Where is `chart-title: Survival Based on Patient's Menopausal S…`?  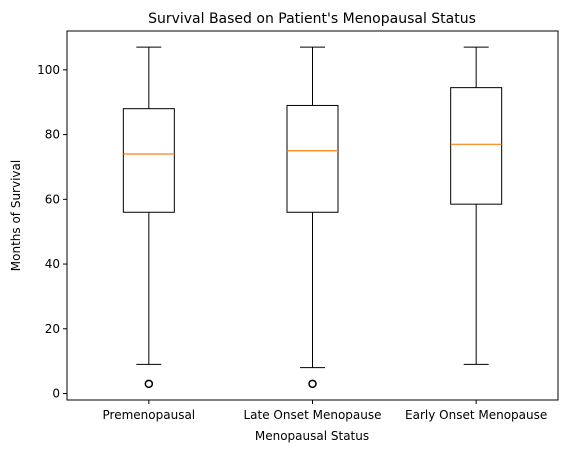 chart-title: Survival Based on Patient's Menopausal S… is located at coordinates (312, 19).